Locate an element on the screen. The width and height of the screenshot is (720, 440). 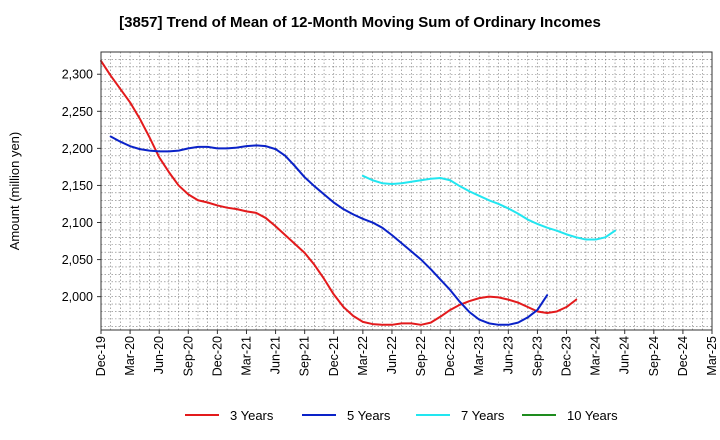
legend-label: 5 Years is located at coordinates (369, 415).